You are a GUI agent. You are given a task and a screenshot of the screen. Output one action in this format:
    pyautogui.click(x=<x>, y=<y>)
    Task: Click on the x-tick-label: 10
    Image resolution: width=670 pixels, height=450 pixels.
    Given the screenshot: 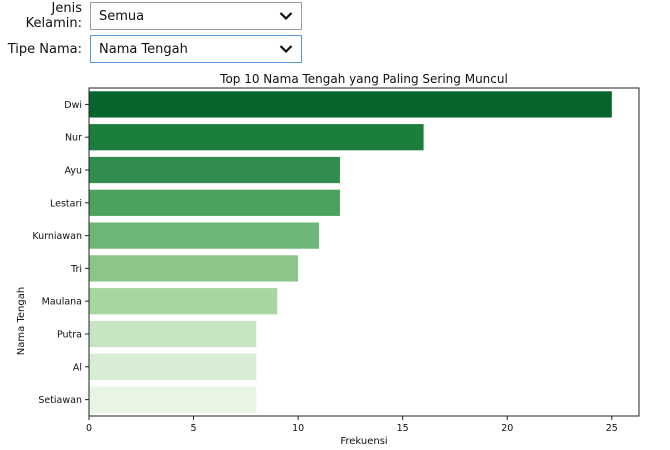 What is the action you would take?
    pyautogui.click(x=298, y=428)
    